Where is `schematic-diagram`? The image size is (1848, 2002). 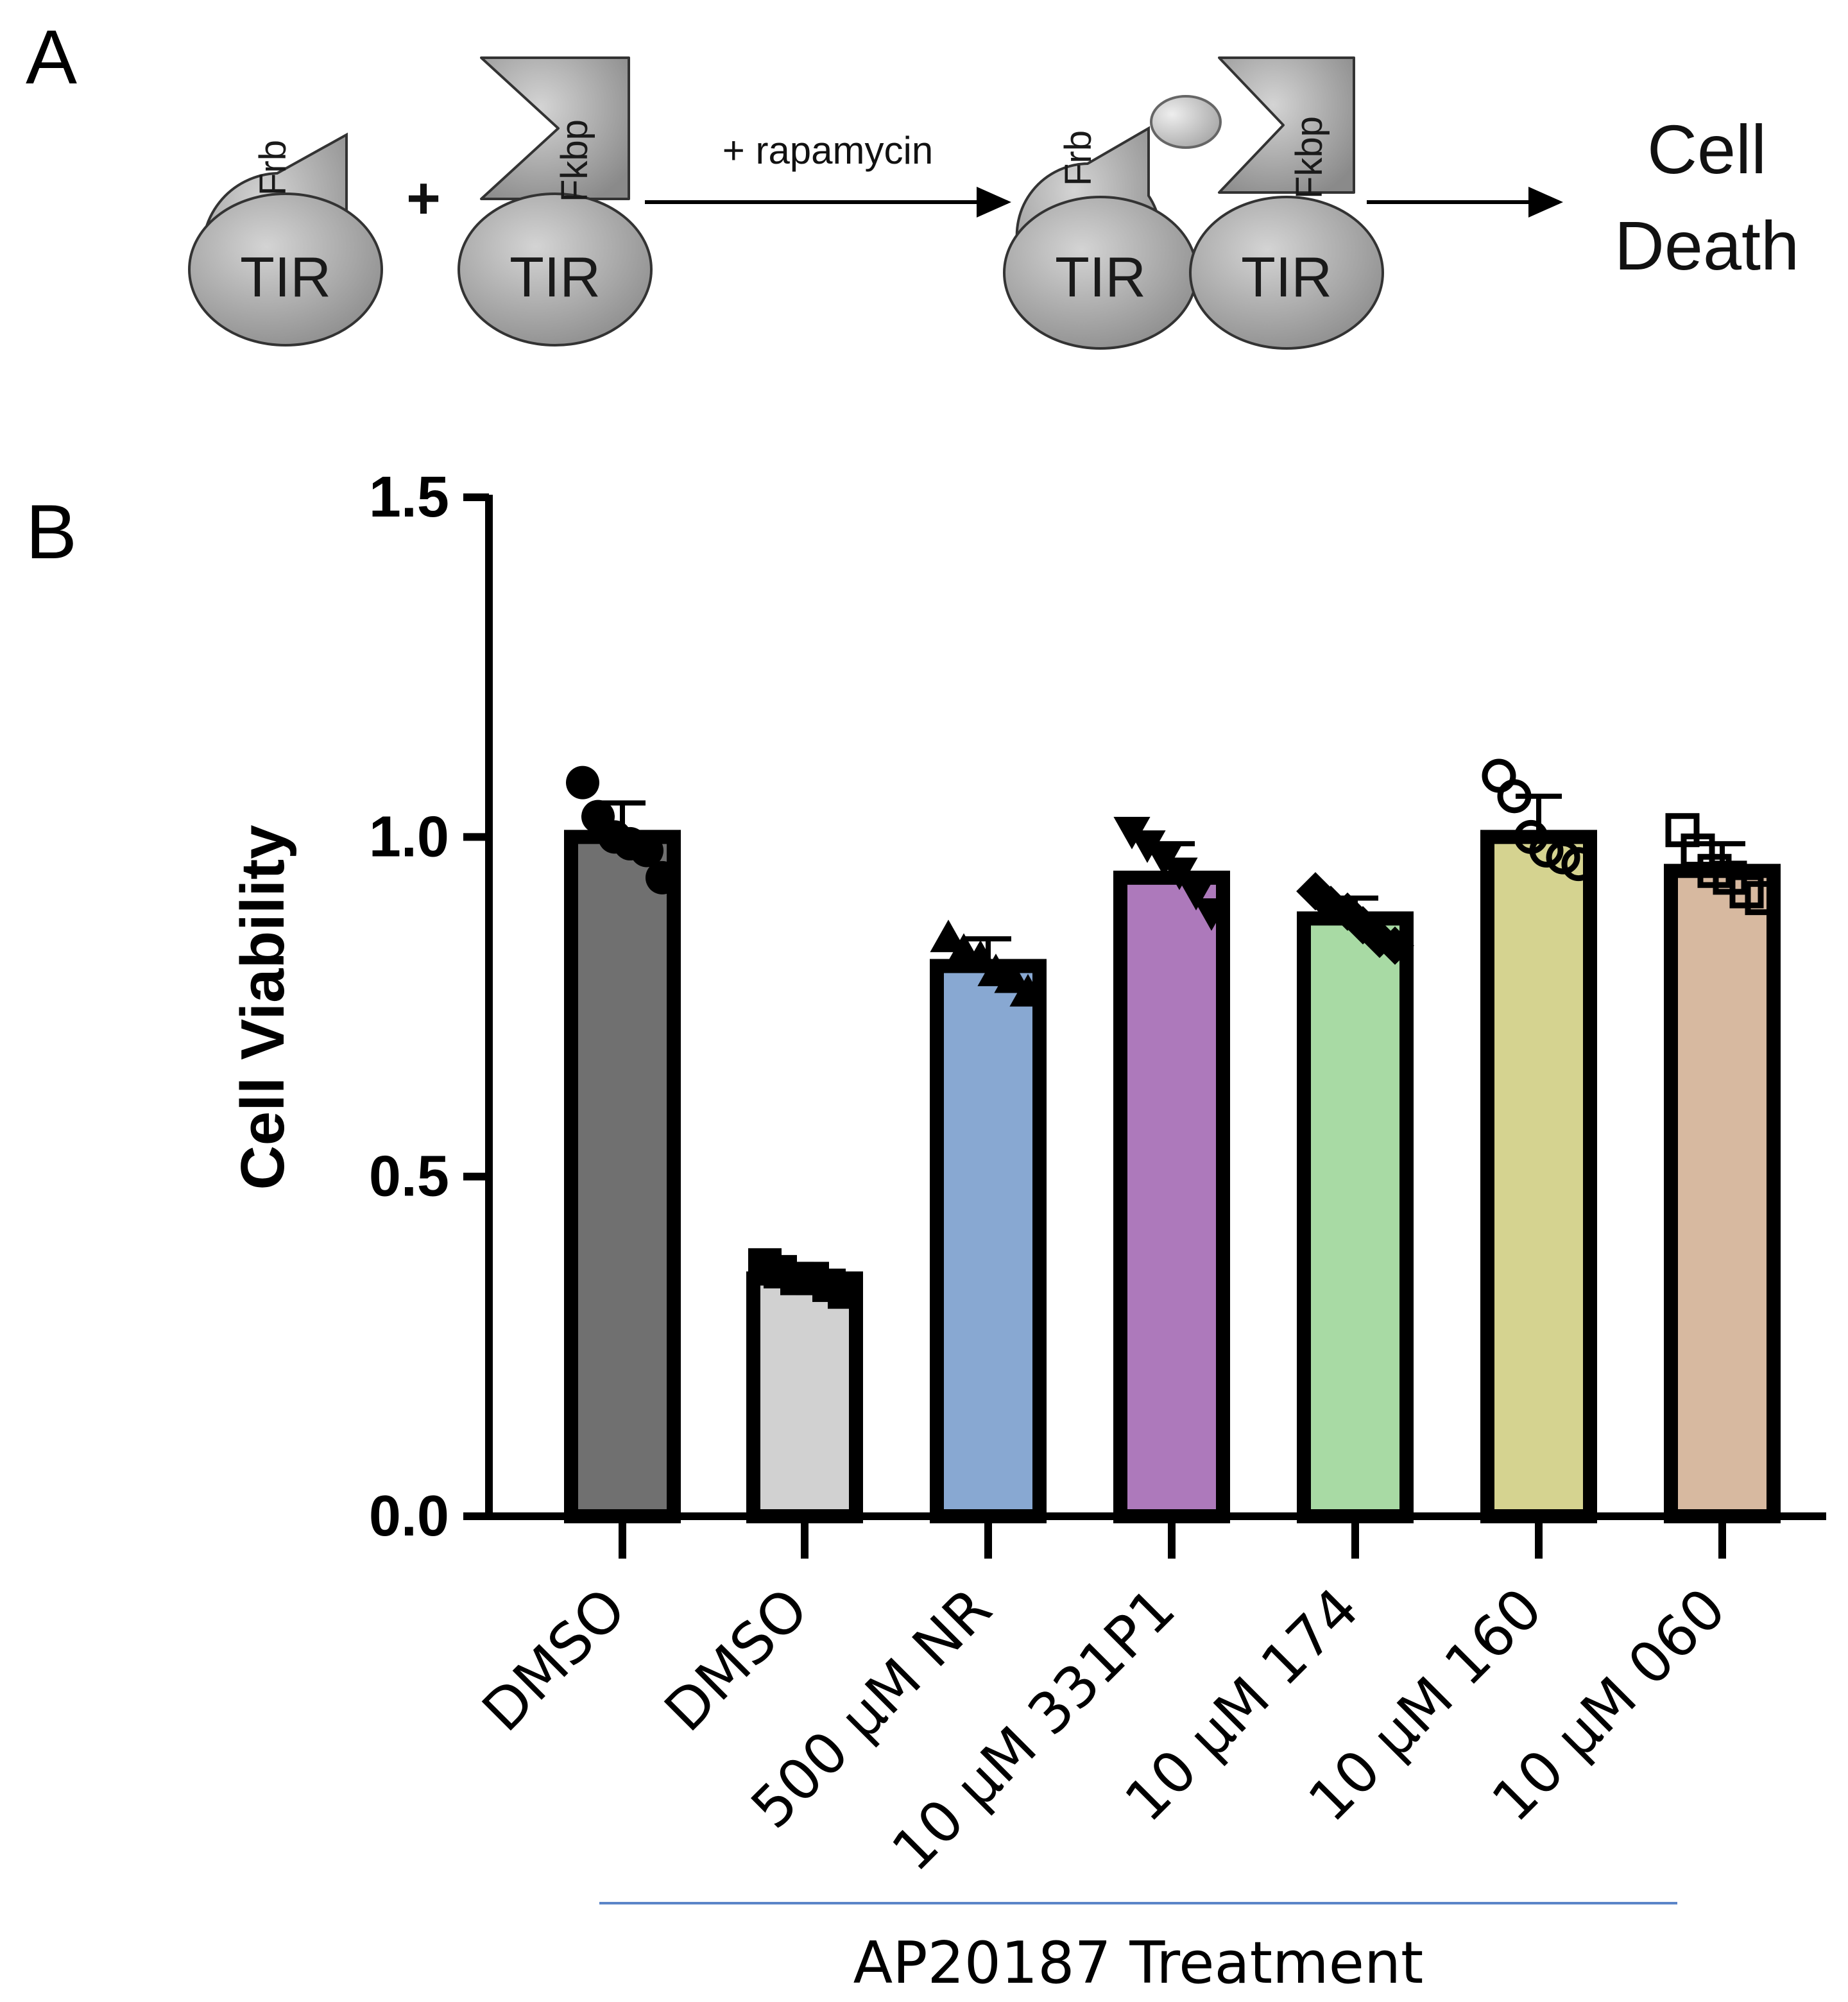
schematic-diagram is located at coordinates (786, 203).